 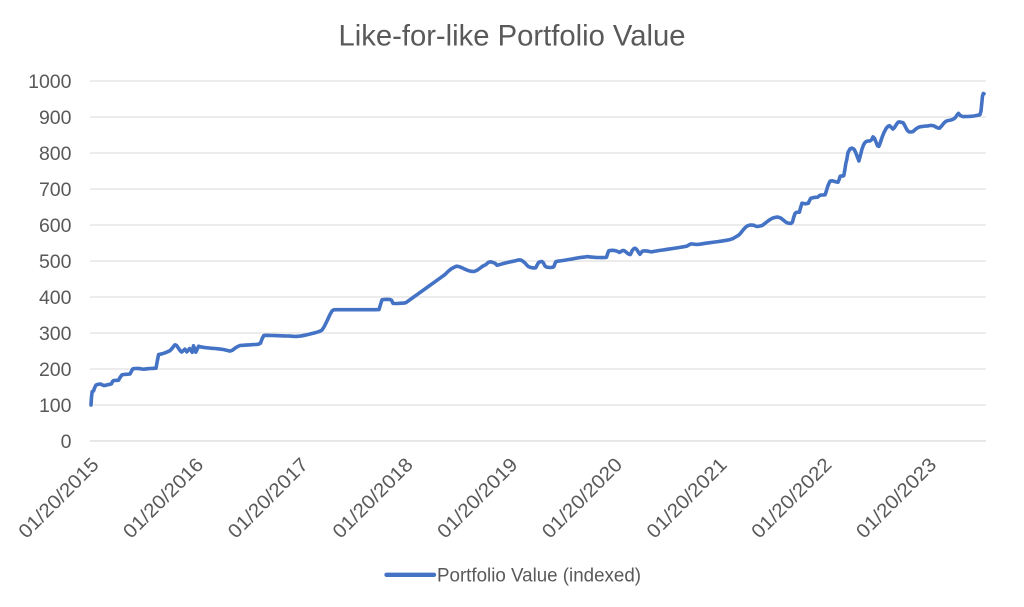 I want to click on svg-text: 500, so click(x=55, y=262).